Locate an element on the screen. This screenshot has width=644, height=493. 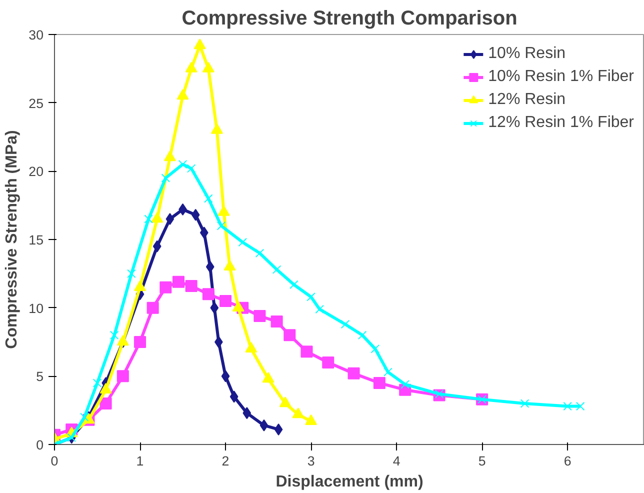
legend-label: 12% Resin 1% Fiber is located at coordinates (561, 123).